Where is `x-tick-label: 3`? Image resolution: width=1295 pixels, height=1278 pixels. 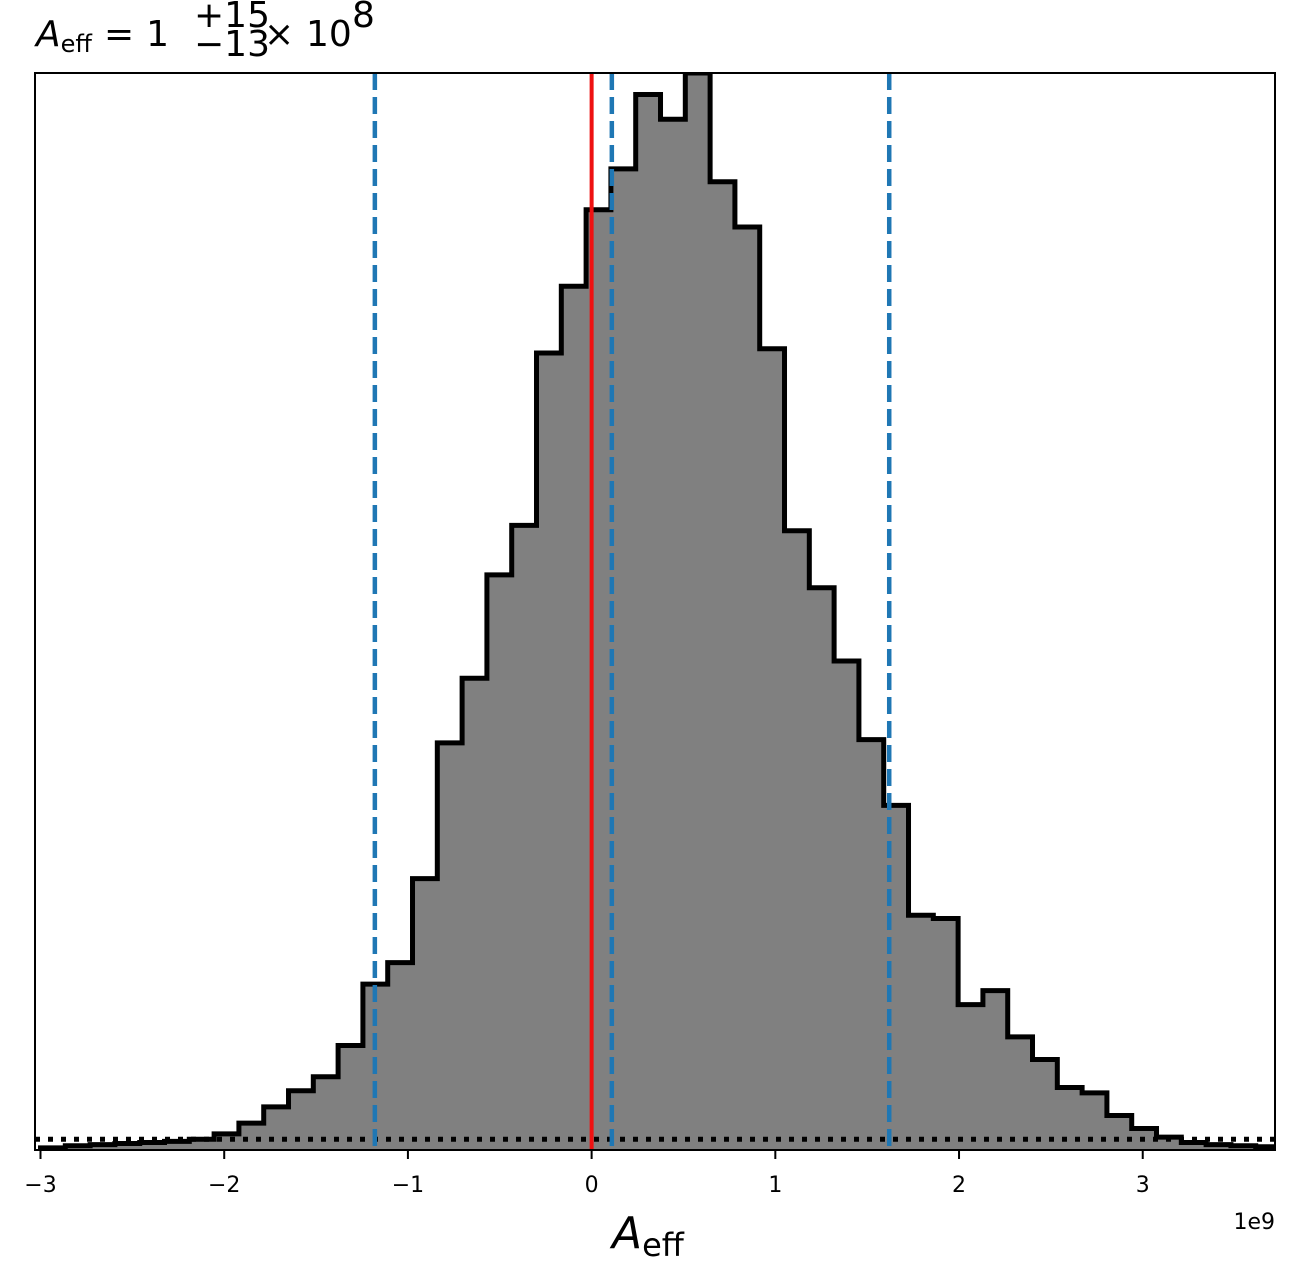
x-tick-label: 3 is located at coordinates (1143, 1185).